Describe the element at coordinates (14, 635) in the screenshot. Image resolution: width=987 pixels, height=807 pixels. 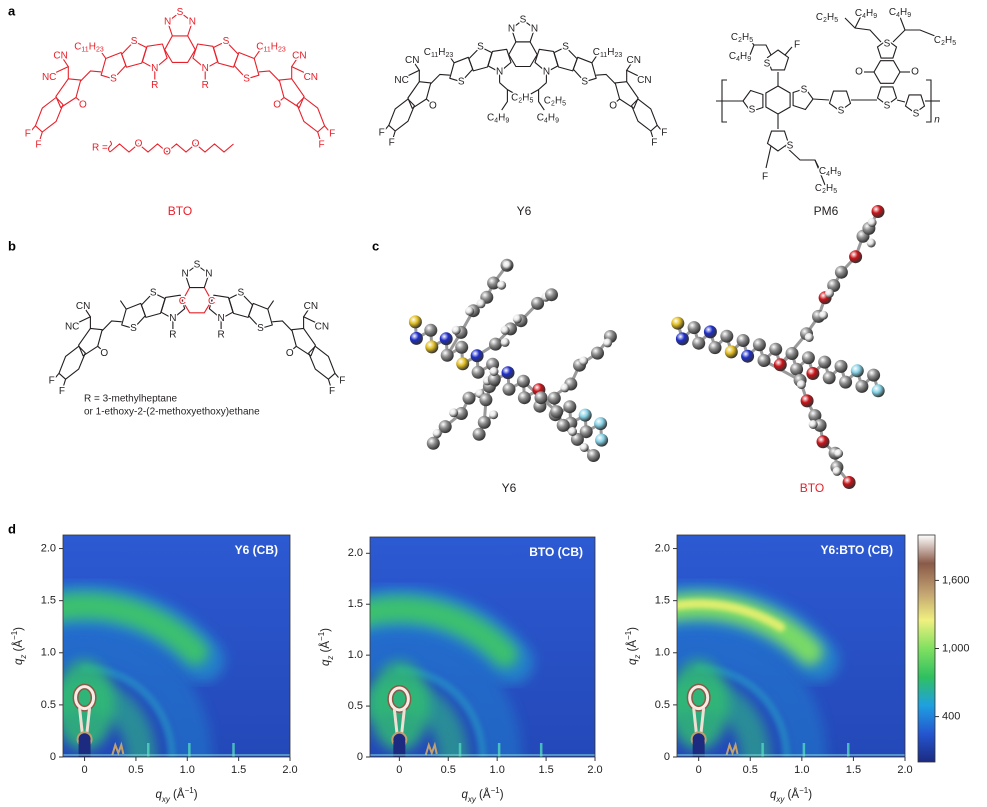
I see `axis-label-part: −1` at that location.